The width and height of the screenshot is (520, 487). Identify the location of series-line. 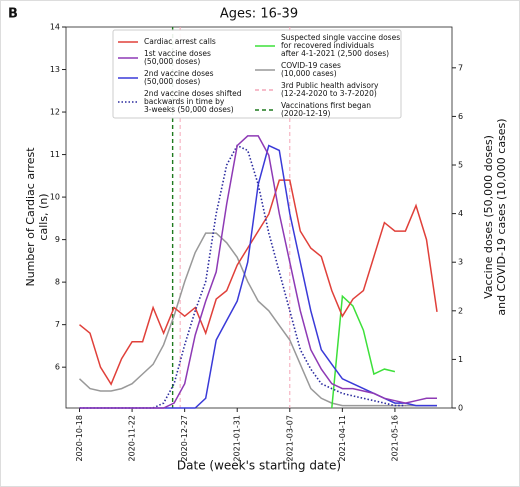
(363, 351).